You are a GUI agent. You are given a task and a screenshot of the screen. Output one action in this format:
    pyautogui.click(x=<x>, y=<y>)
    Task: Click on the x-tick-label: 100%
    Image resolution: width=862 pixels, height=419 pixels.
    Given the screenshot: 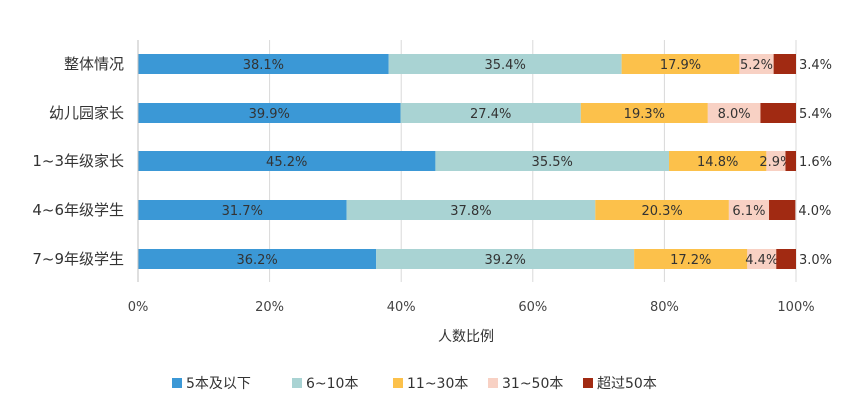 What is the action you would take?
    pyautogui.click(x=795, y=307)
    